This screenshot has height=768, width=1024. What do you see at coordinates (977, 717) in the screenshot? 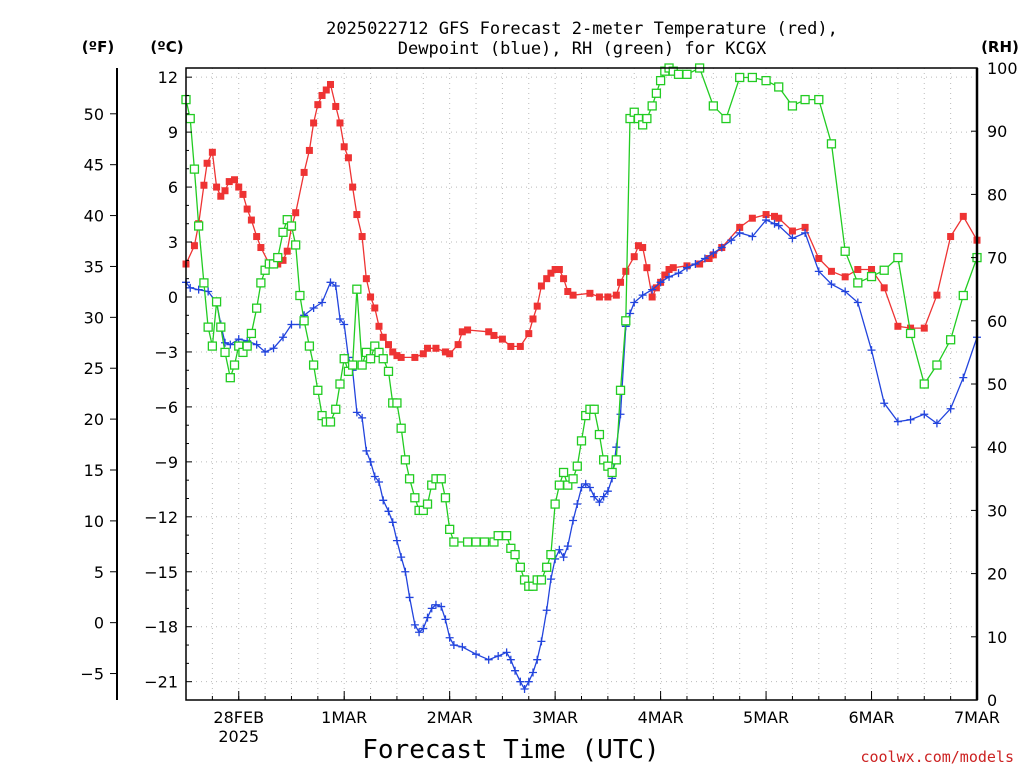
I see `x-tick-label: 7MAR` at bounding box center [977, 717].